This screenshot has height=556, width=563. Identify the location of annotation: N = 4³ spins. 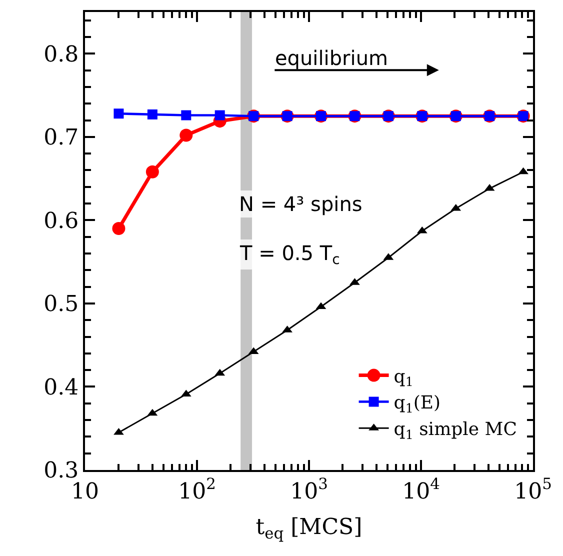
(300, 204).